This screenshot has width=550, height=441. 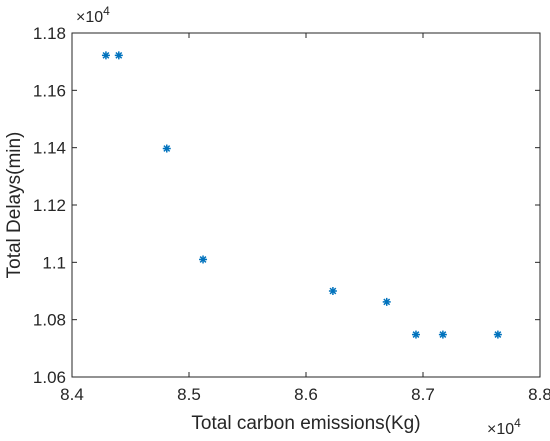 I want to click on y-tick-label: 1.06, so click(x=49, y=377).